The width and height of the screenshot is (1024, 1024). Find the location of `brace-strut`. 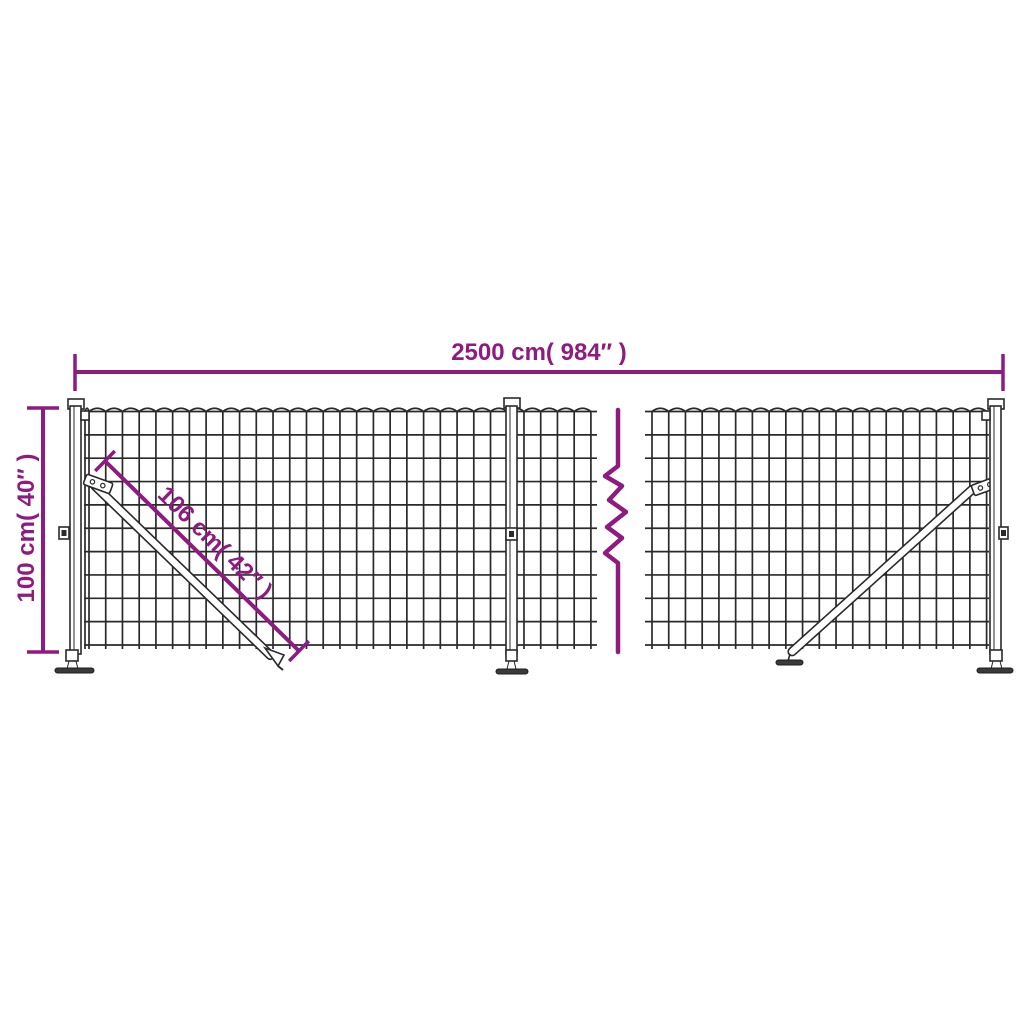

brace-strut is located at coordinates (882, 570).